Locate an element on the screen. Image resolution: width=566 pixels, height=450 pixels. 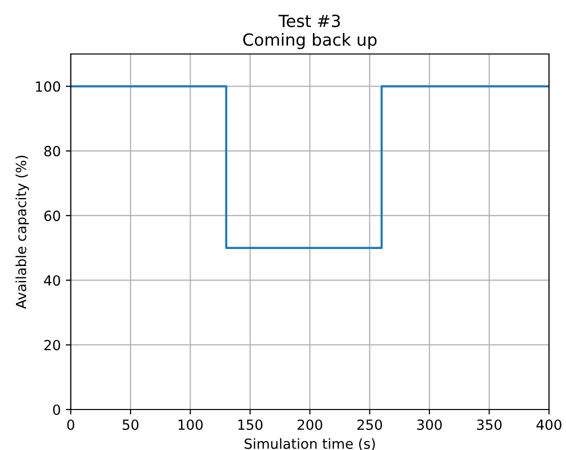
y-tick-label: 100 is located at coordinates (48, 86).